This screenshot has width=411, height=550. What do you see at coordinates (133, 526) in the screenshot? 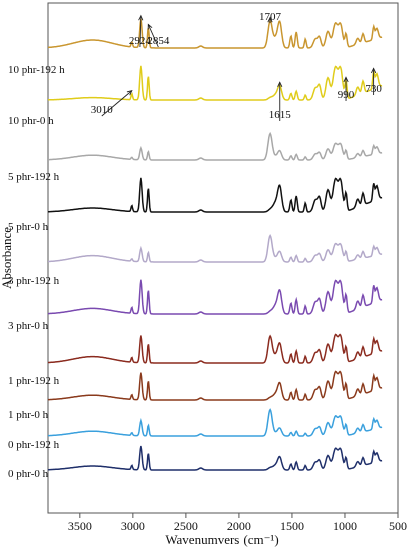
I see `x-tick-label-3000: 3000` at bounding box center [133, 526].